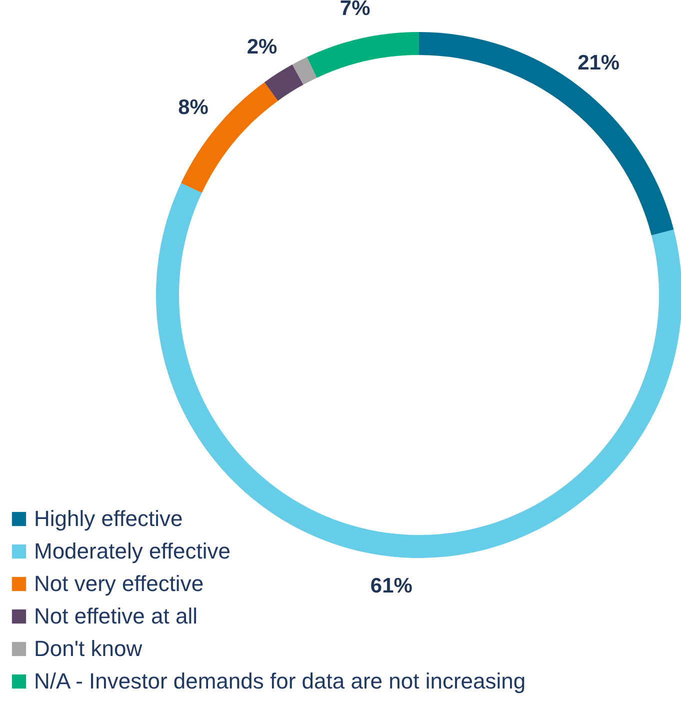 This screenshot has width=681, height=717. What do you see at coordinates (355, 10) in the screenshot?
I see `data-label: 7%` at bounding box center [355, 10].